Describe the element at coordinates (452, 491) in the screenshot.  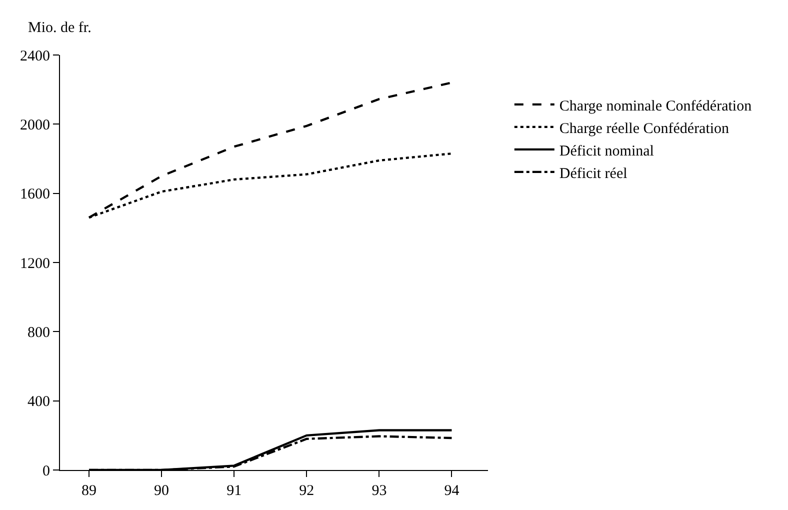
I see `x-tick-label: 94` at that location.